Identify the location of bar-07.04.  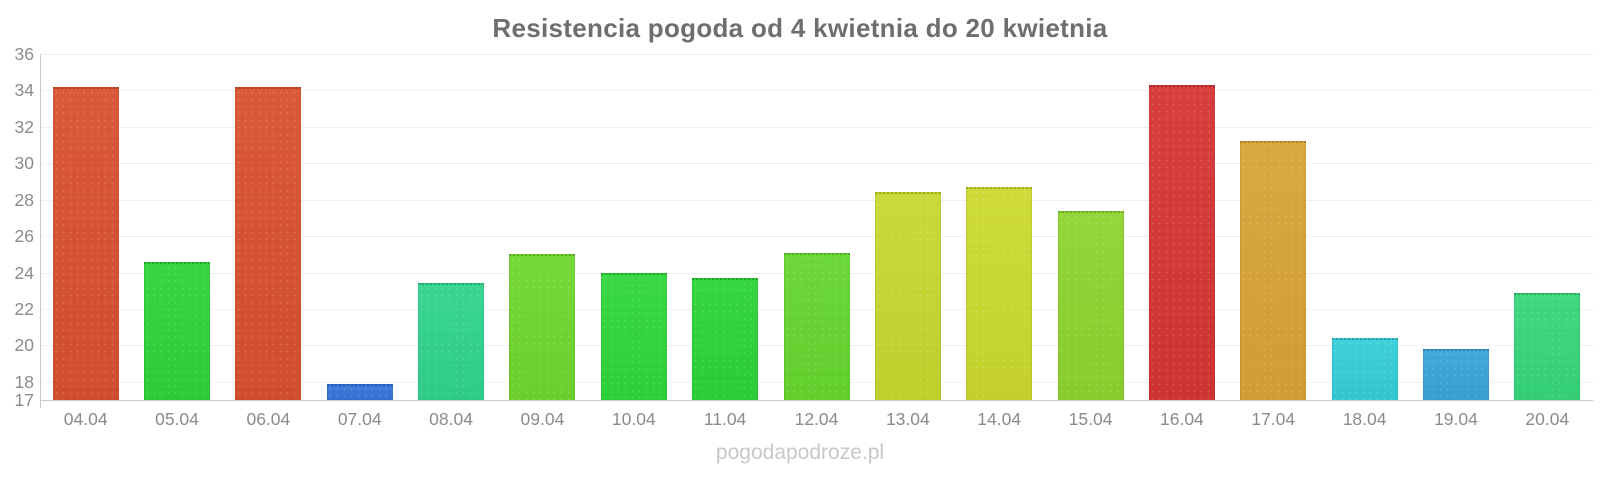
(359, 391).